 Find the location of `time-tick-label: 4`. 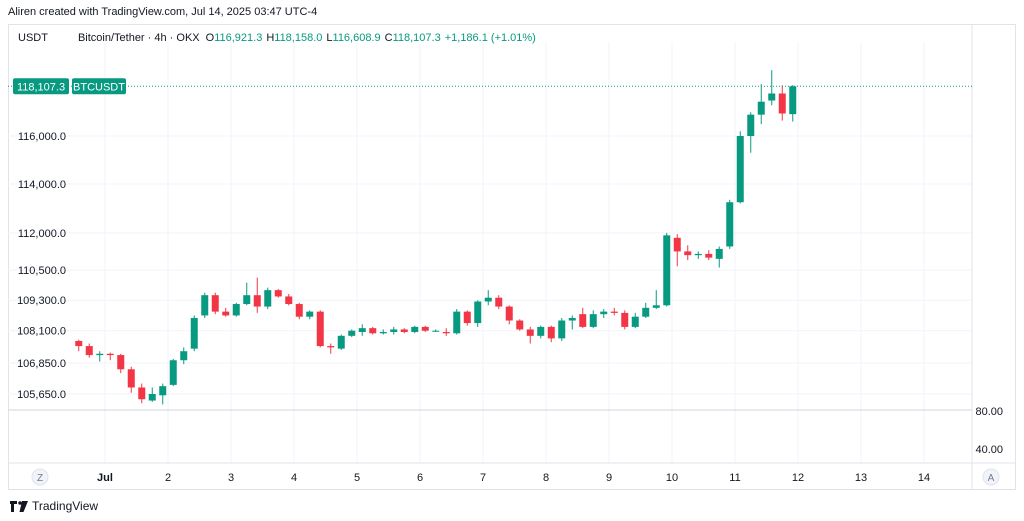

time-tick-label: 4 is located at coordinates (294, 478).